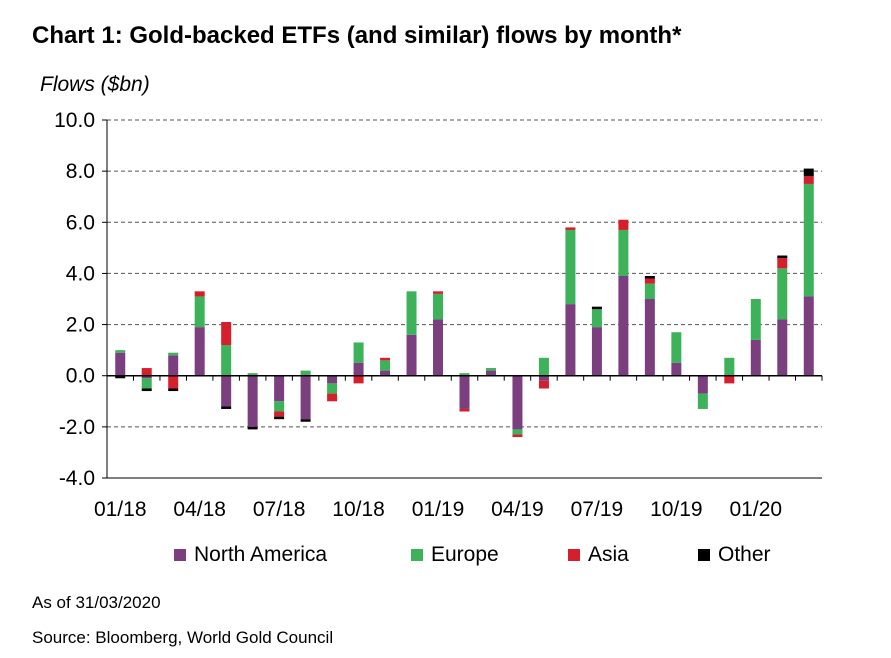 The image size is (891, 658). Describe the element at coordinates (756, 509) in the screenshot. I see `x-tick-label: 01/20` at that location.